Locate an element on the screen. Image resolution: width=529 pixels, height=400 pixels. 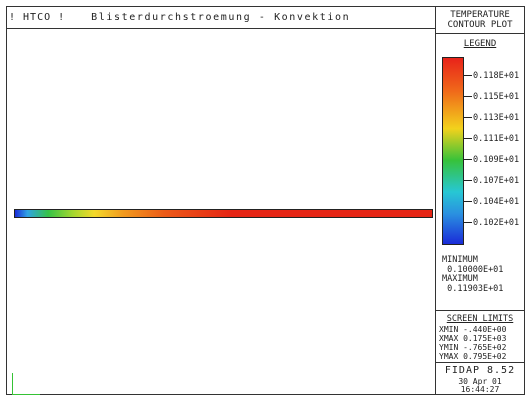
legend-title: LEGEND is located at coordinates (480, 44).